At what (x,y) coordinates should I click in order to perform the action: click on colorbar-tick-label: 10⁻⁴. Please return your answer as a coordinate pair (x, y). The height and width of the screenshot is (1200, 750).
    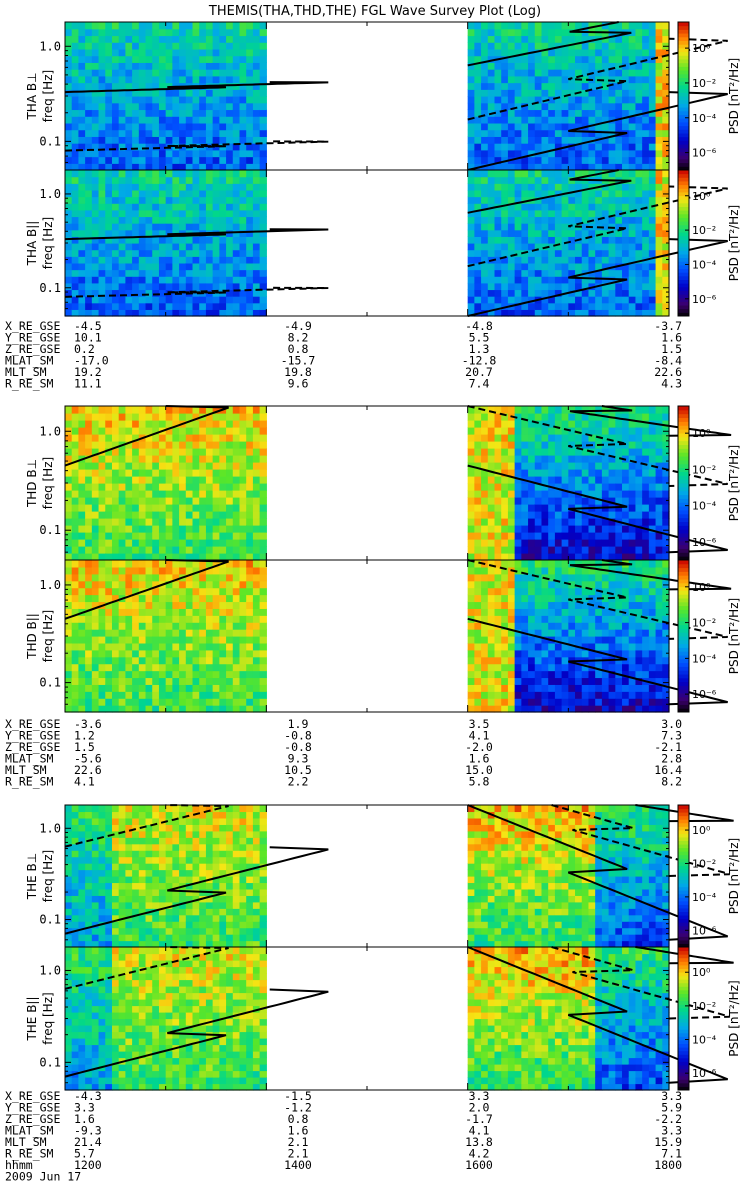
    Looking at the image, I should click on (704, 506).